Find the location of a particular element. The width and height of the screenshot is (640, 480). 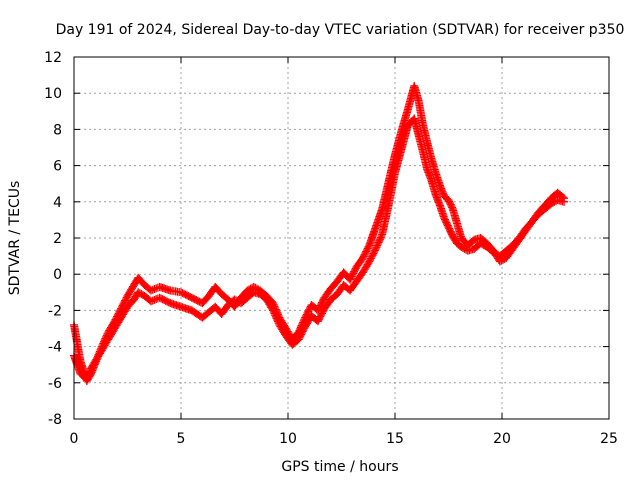

y-tick-label: -6 is located at coordinates (55, 384).